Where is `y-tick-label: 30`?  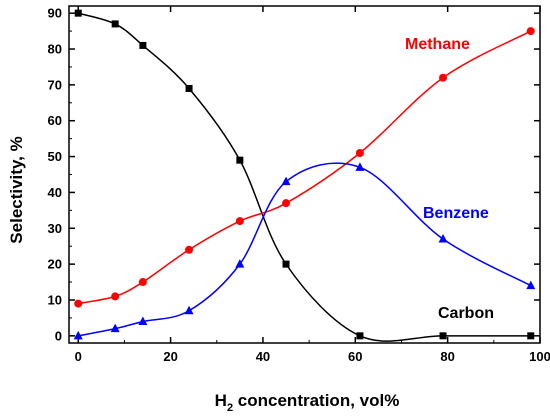
y-tick-label: 30 is located at coordinates (55, 228).